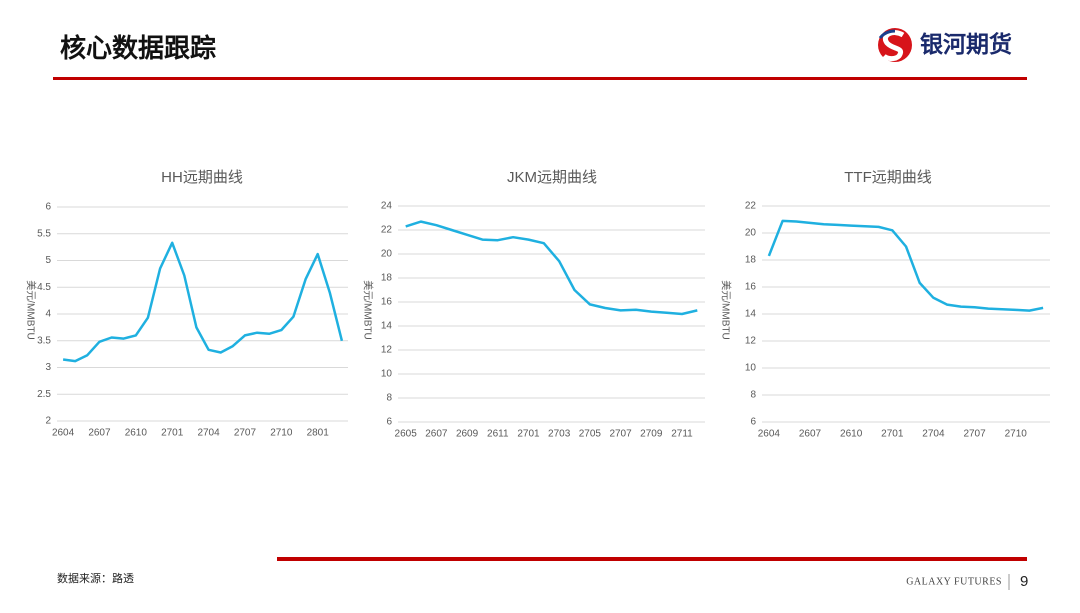  What do you see at coordinates (138, 48) in the screenshot?
I see `slide-title: 核心数据跟踪` at bounding box center [138, 48].